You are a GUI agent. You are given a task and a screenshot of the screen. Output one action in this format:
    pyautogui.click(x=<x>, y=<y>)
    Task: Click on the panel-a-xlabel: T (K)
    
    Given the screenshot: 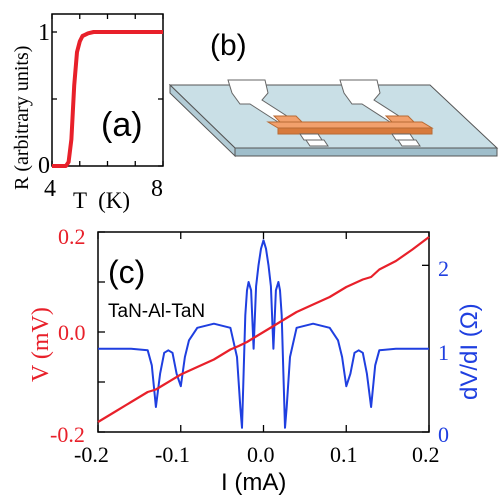 What is the action you would take?
    pyautogui.click(x=101, y=200)
    